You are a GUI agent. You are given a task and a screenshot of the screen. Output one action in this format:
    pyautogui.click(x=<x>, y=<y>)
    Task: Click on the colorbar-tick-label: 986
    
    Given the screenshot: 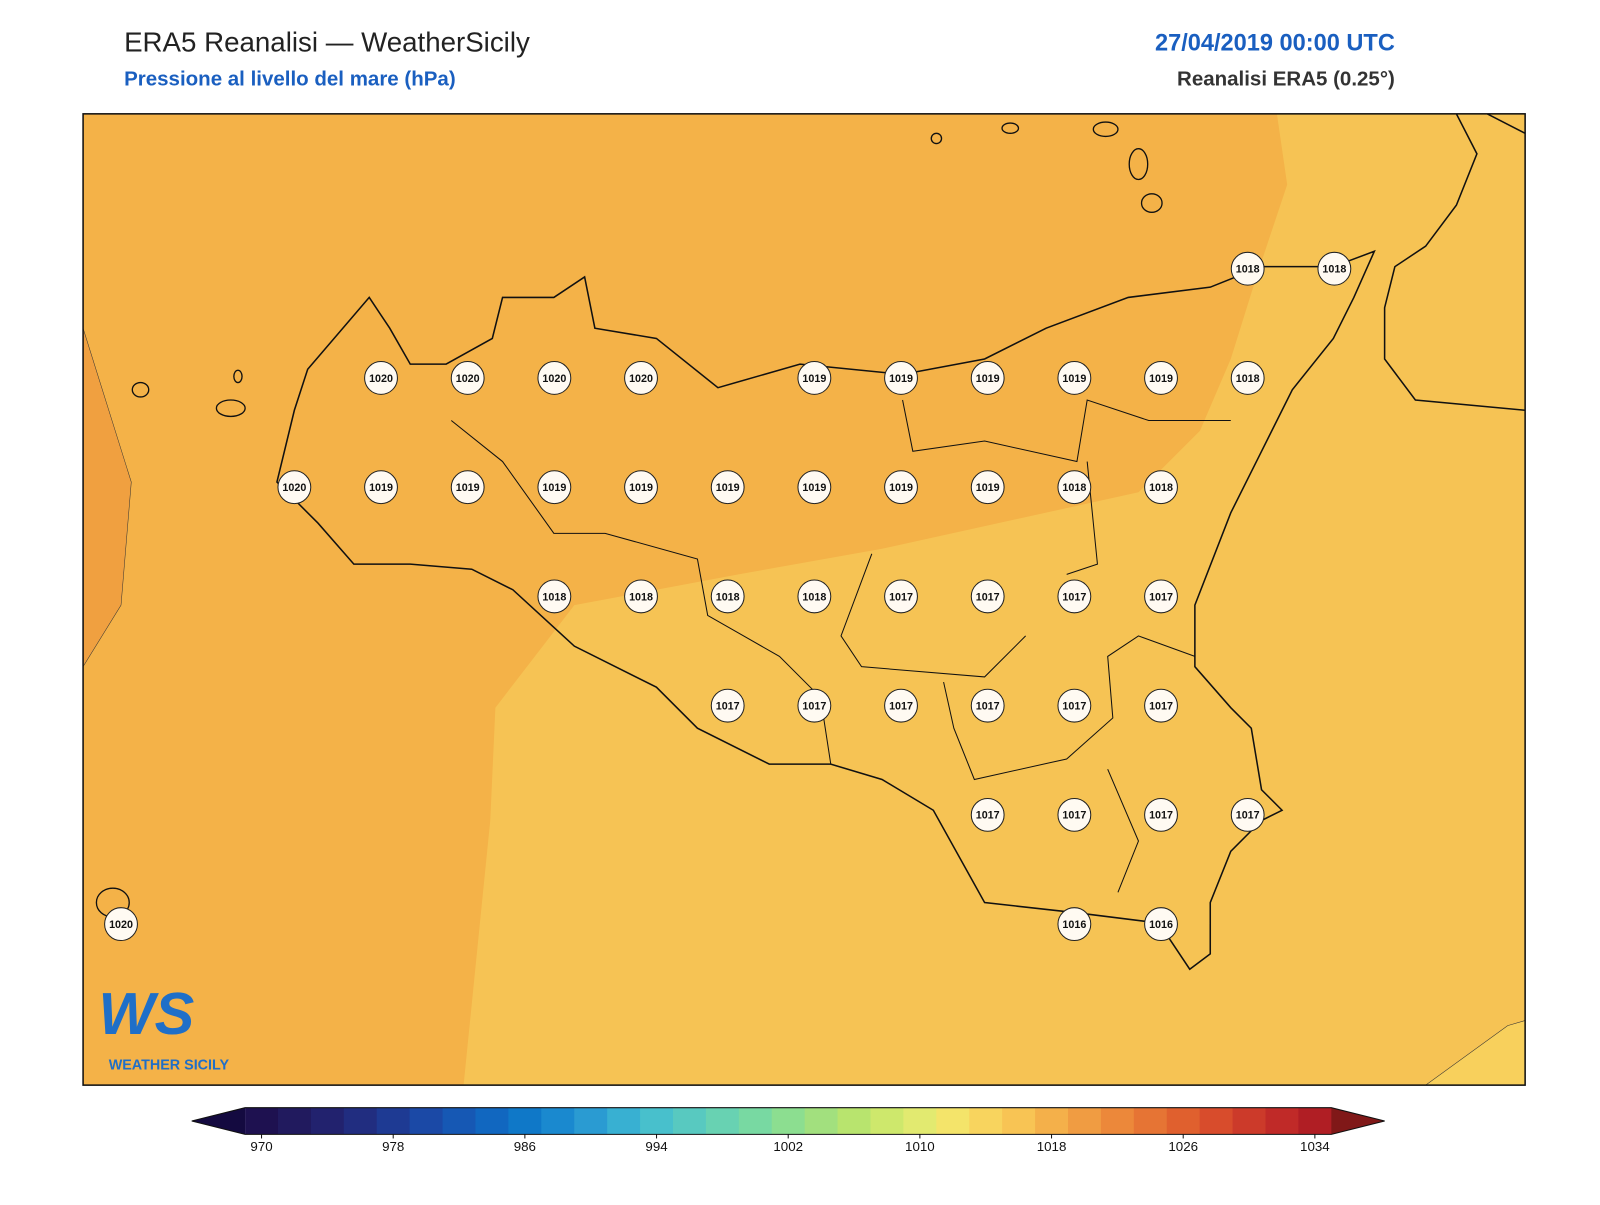 What is the action you would take?
    pyautogui.click(x=525, y=1146)
    